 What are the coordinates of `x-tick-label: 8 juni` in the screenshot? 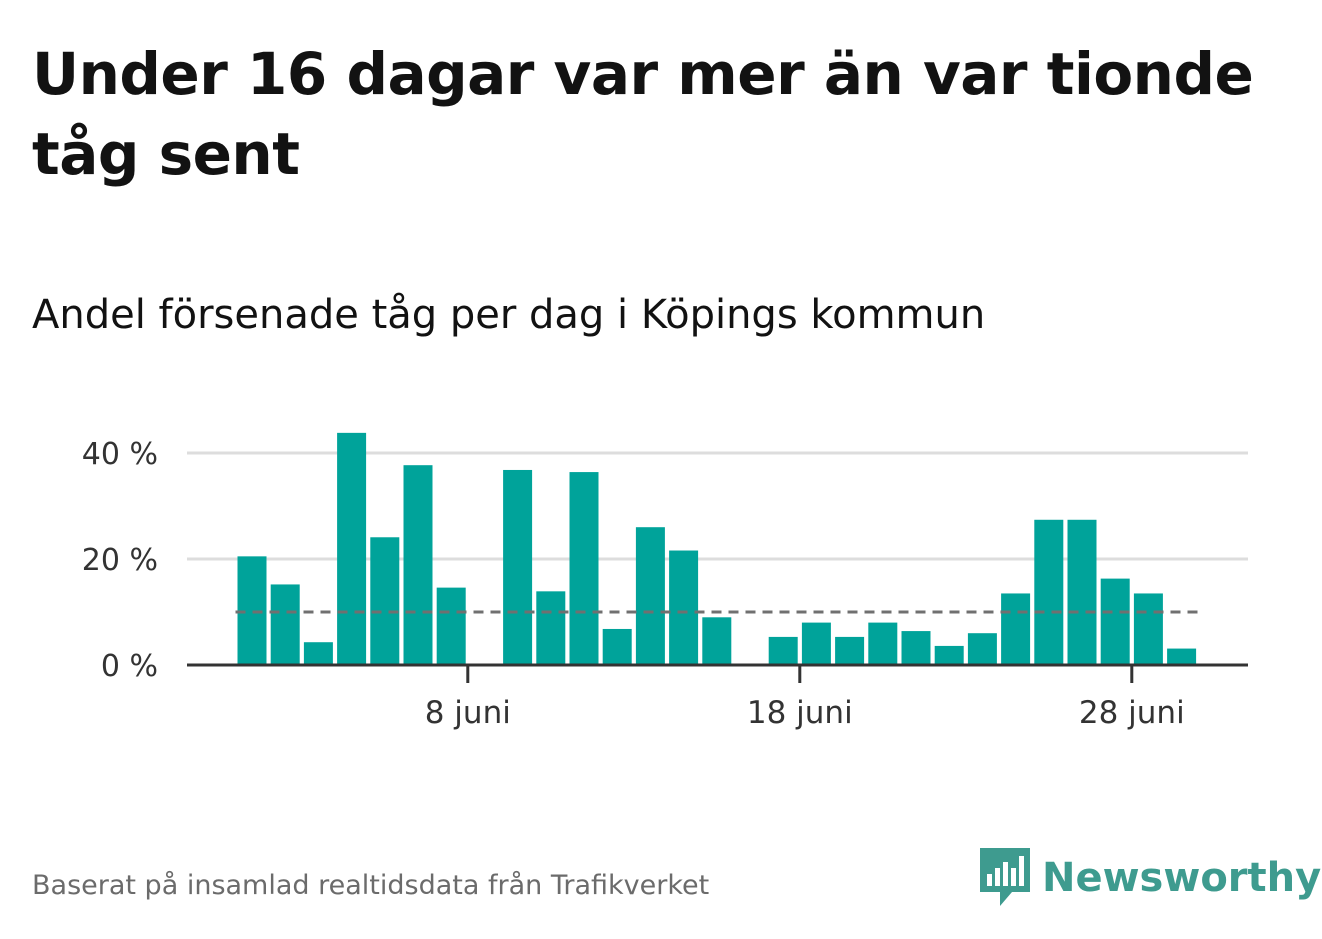 It's located at (468, 713).